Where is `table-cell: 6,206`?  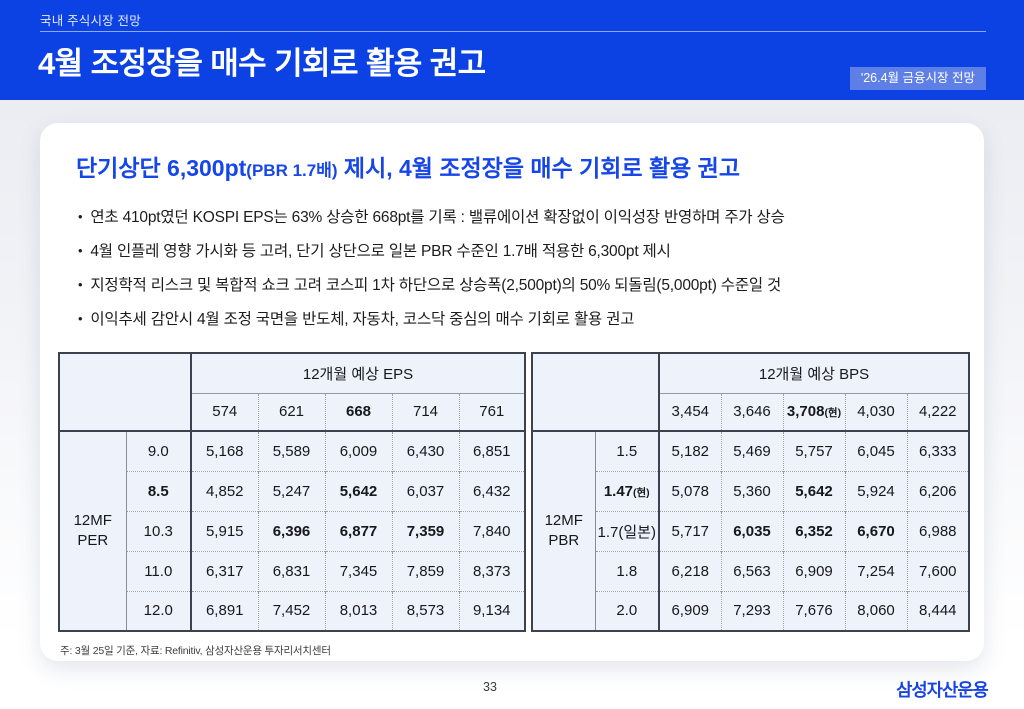
table-cell: 6,206 is located at coordinates (937, 490).